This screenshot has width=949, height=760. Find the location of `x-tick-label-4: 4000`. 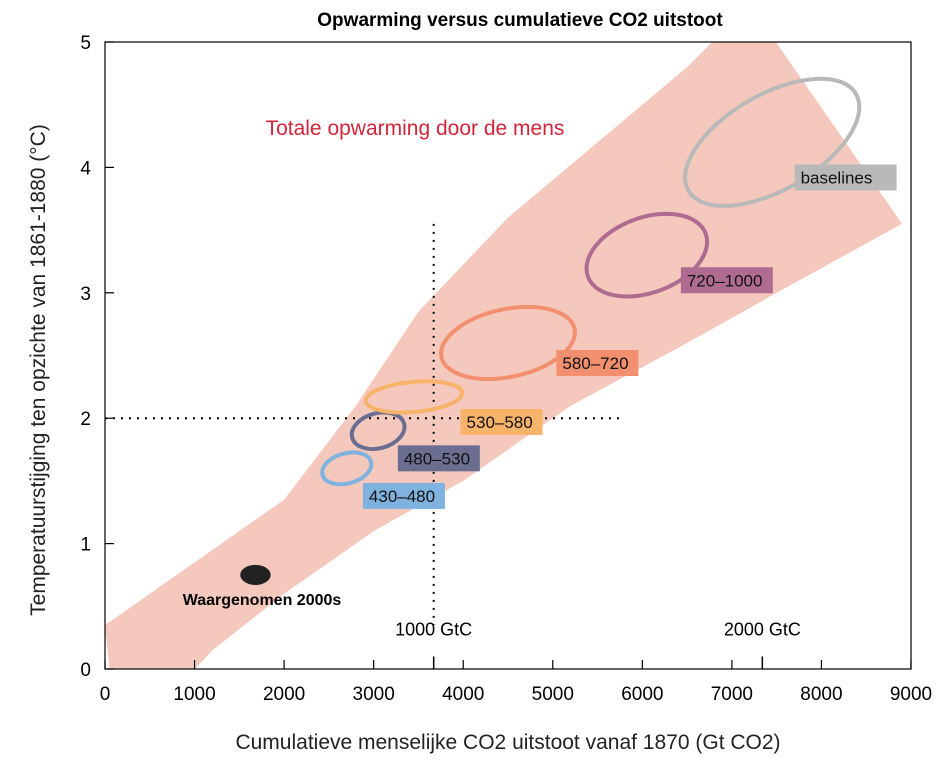

x-tick-label-4: 4000 is located at coordinates (463, 694).